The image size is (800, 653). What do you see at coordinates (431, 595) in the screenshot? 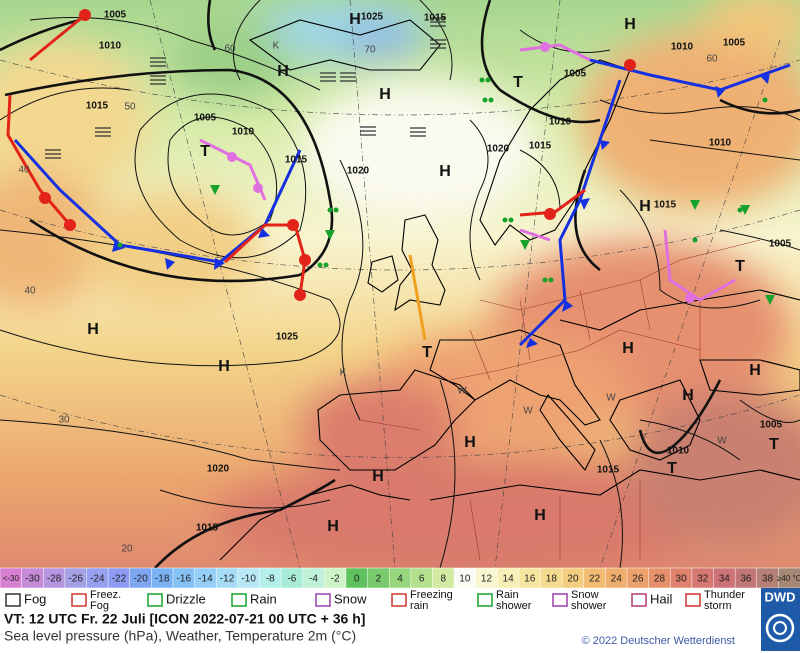
I see `legend-label: Freezing` at bounding box center [431, 595].